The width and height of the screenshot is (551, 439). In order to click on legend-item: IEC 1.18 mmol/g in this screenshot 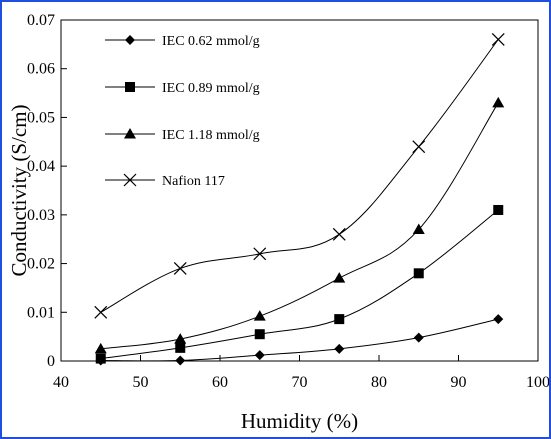, I will do `click(182, 135)`.